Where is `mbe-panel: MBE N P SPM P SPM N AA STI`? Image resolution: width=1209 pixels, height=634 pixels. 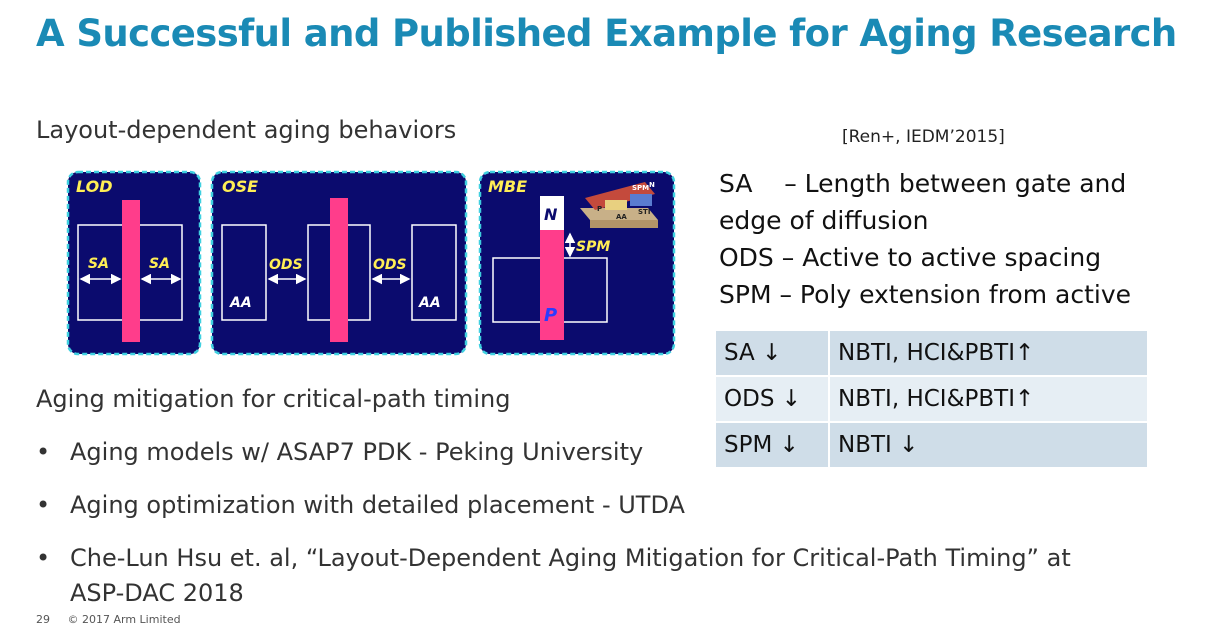
mbe-panel: MBE N P SPM P SPM N AA STI is located at coordinates (577, 263).